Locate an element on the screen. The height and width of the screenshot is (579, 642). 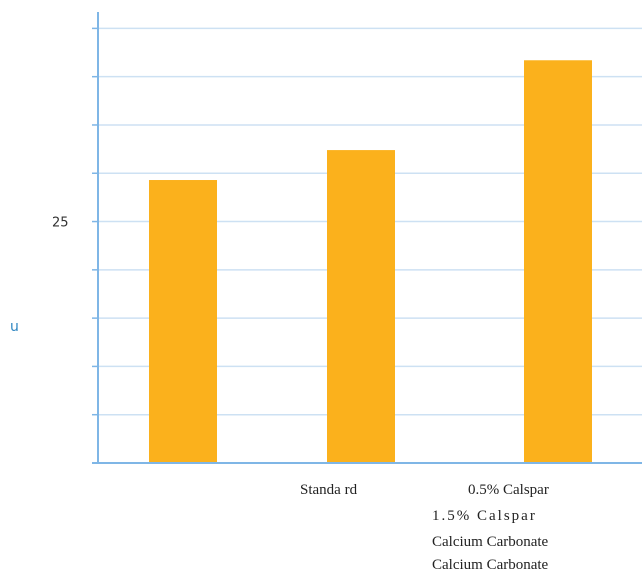
category-label-calspar-05: 0.5% Calspar is located at coordinates (508, 490).